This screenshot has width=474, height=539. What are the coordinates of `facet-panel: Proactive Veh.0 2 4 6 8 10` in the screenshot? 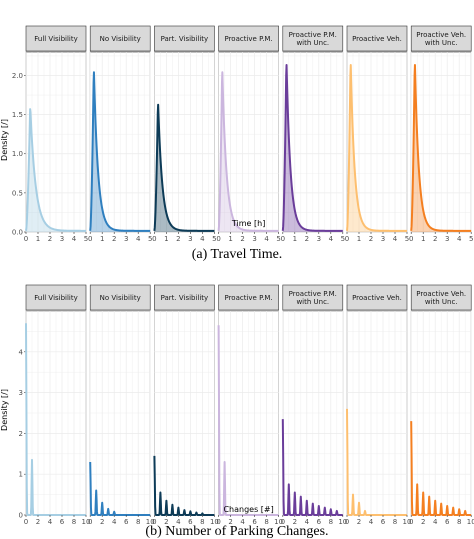 It's located at (378, 405).